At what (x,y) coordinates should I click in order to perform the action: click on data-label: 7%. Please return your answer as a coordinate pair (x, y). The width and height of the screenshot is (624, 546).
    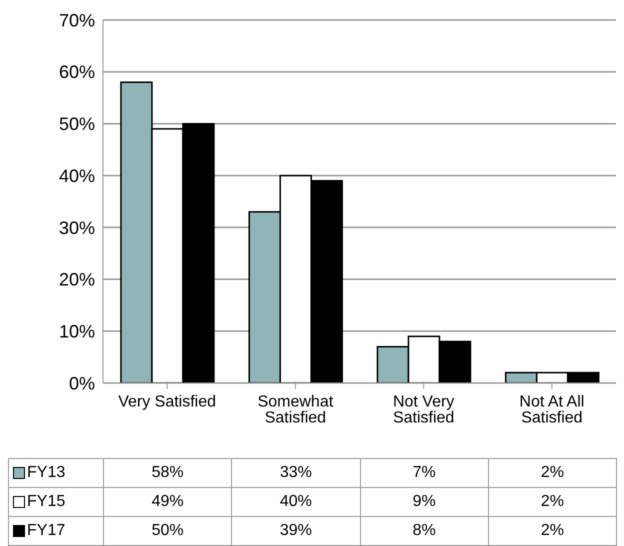
    Looking at the image, I should click on (424, 473).